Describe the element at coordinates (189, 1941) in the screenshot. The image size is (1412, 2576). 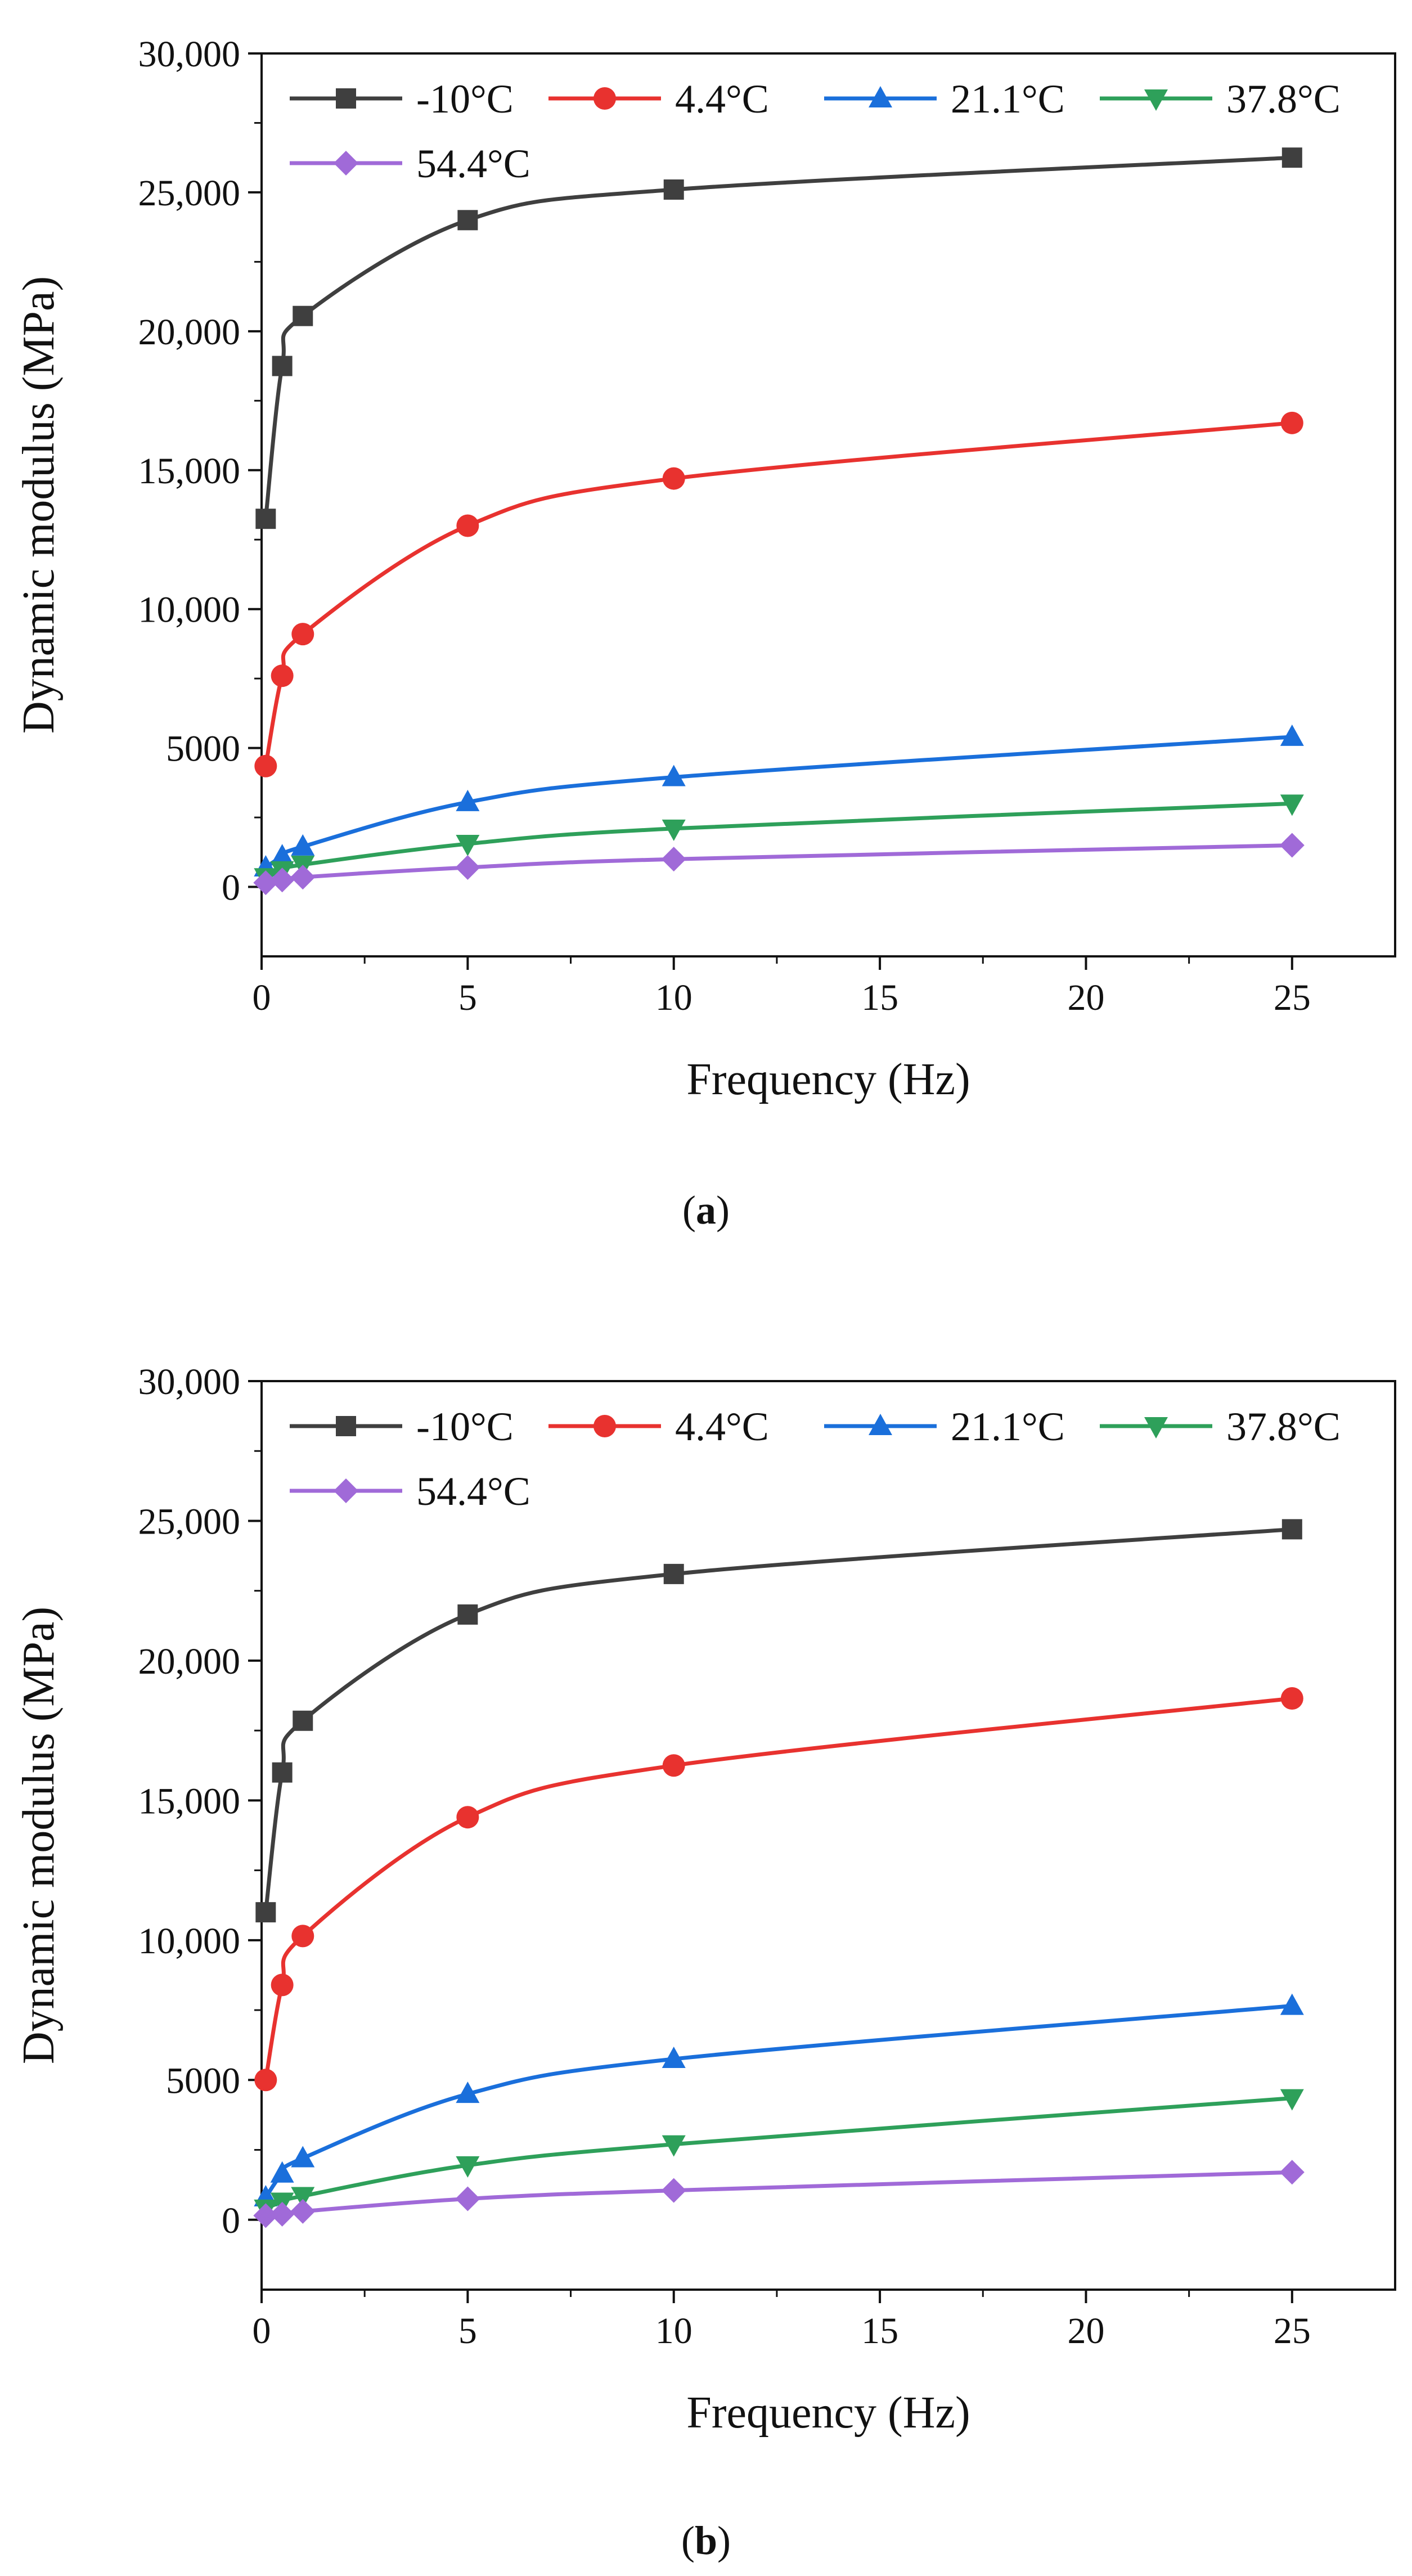
I see `y-tick-label: 10,000` at that location.